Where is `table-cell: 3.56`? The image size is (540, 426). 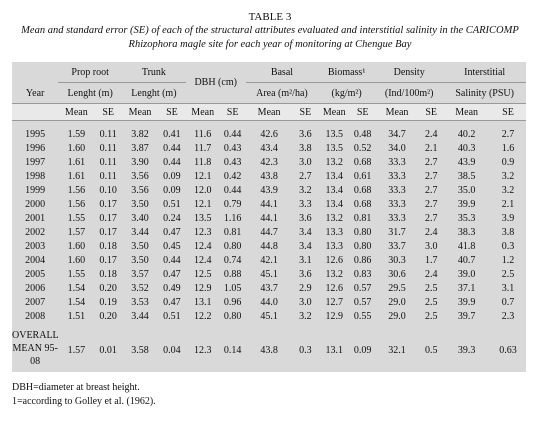
table-cell: 3.56 is located at coordinates (140, 176).